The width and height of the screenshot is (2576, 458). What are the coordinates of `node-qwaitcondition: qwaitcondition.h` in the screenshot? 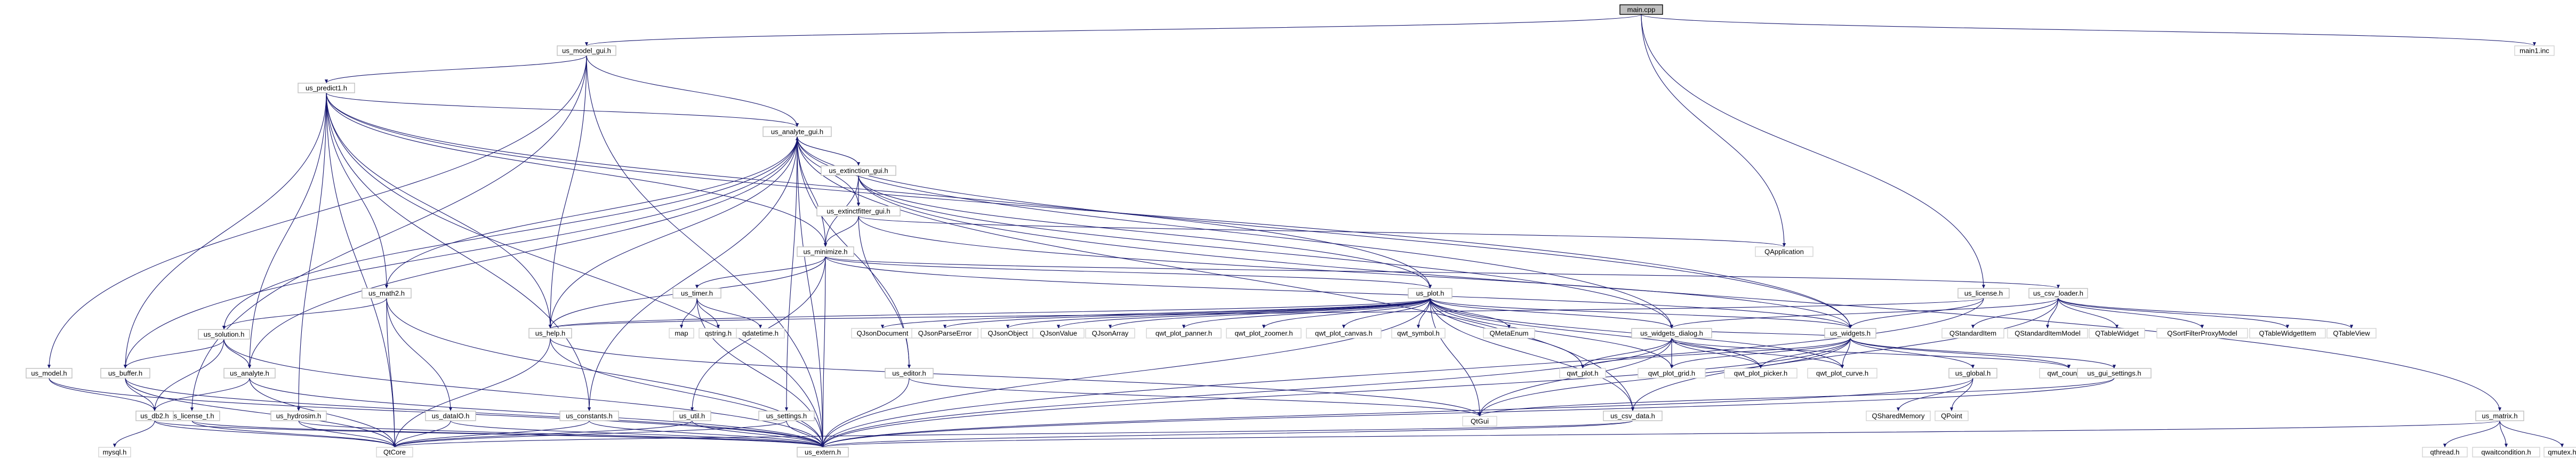 It's located at (2506, 452).